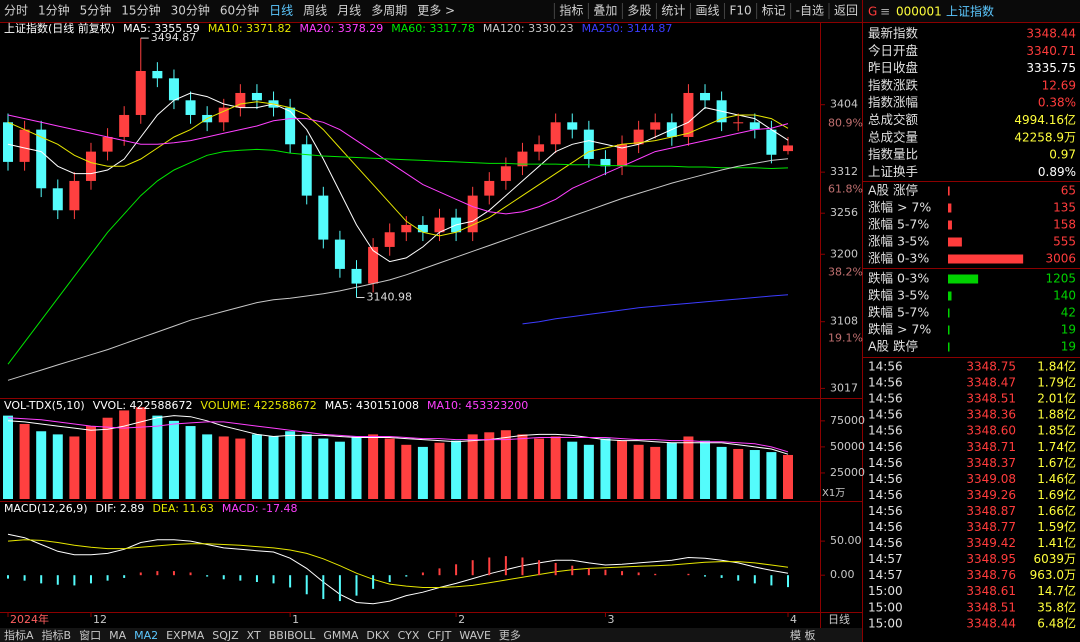  Describe the element at coordinates (315, 11) in the screenshot. I see `period-tab: 周线` at that location.